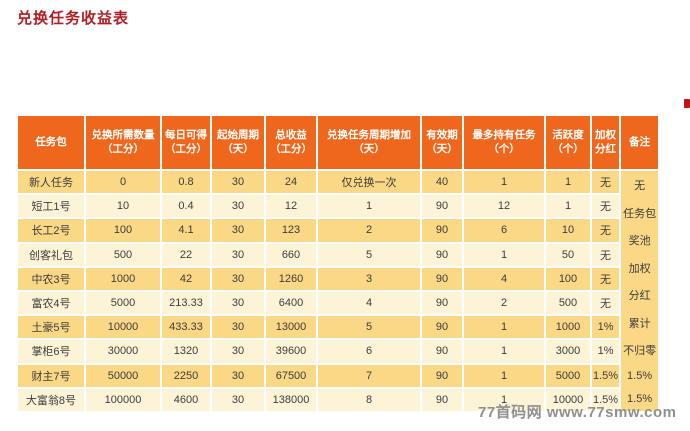 The image size is (690, 431). What do you see at coordinates (291, 327) in the screenshot?
I see `table-cell: 13000` at bounding box center [291, 327].